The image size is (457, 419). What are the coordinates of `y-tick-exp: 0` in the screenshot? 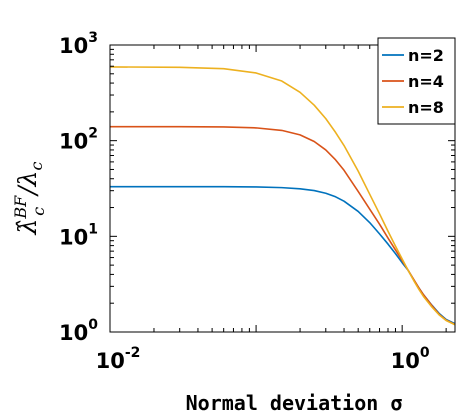 It's located at (93, 325).